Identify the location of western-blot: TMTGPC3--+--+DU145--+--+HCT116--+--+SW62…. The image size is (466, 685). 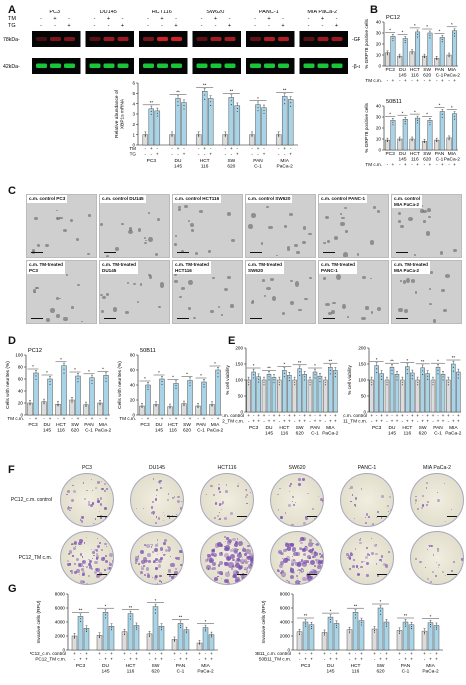
(181, 42).